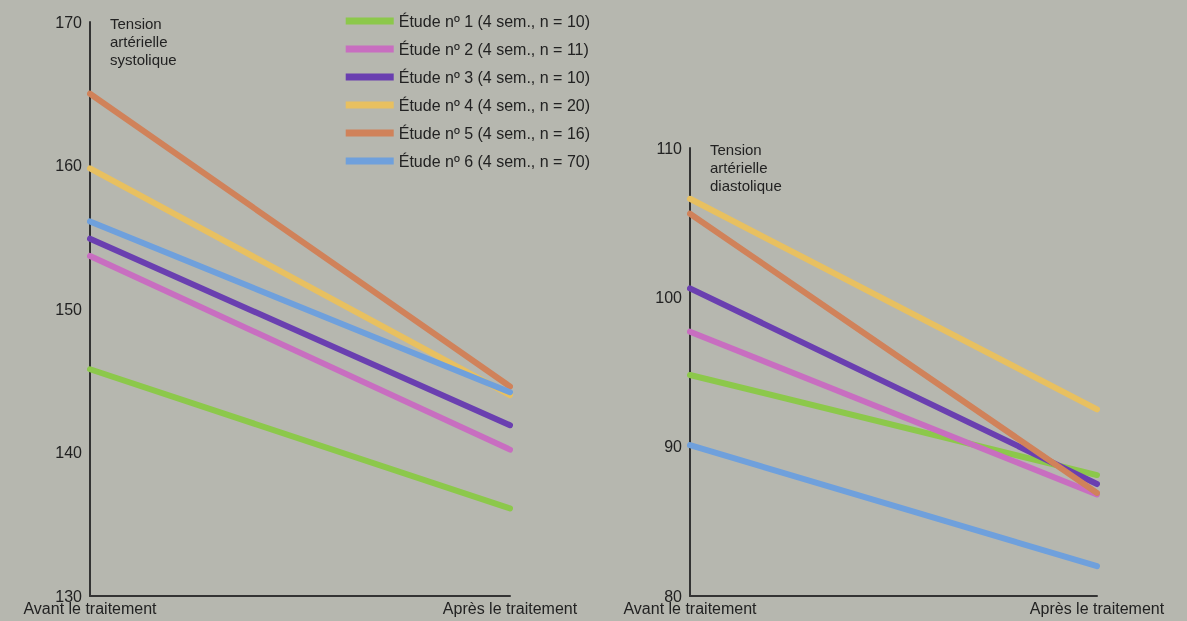  Describe the element at coordinates (493, 48) in the screenshot. I see `legend-label: Étude nº 2 (4 sem., n = 11)` at that location.